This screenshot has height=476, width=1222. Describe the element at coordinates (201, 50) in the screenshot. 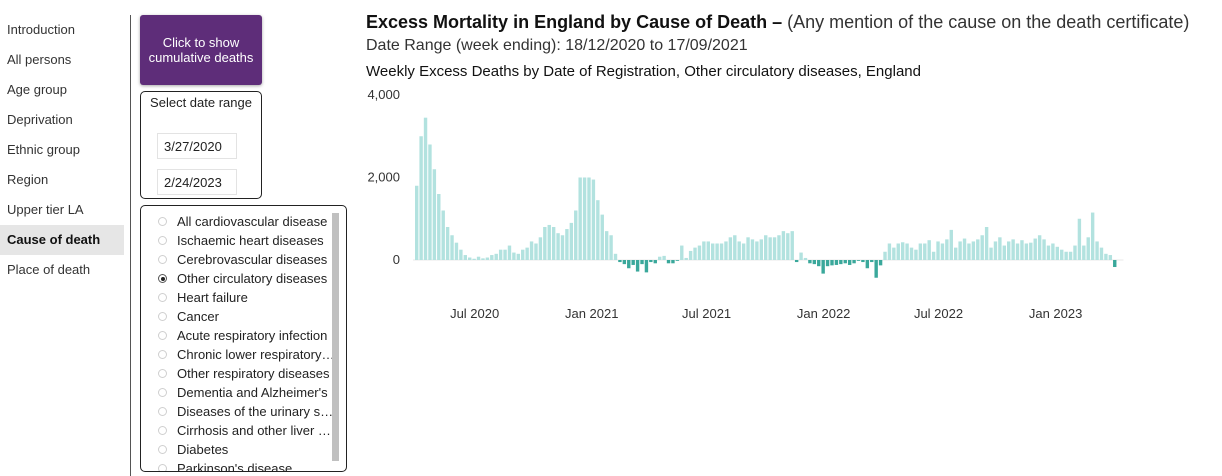

I see `cumulative-deaths-button: Click to show cumulative deaths` at that location.